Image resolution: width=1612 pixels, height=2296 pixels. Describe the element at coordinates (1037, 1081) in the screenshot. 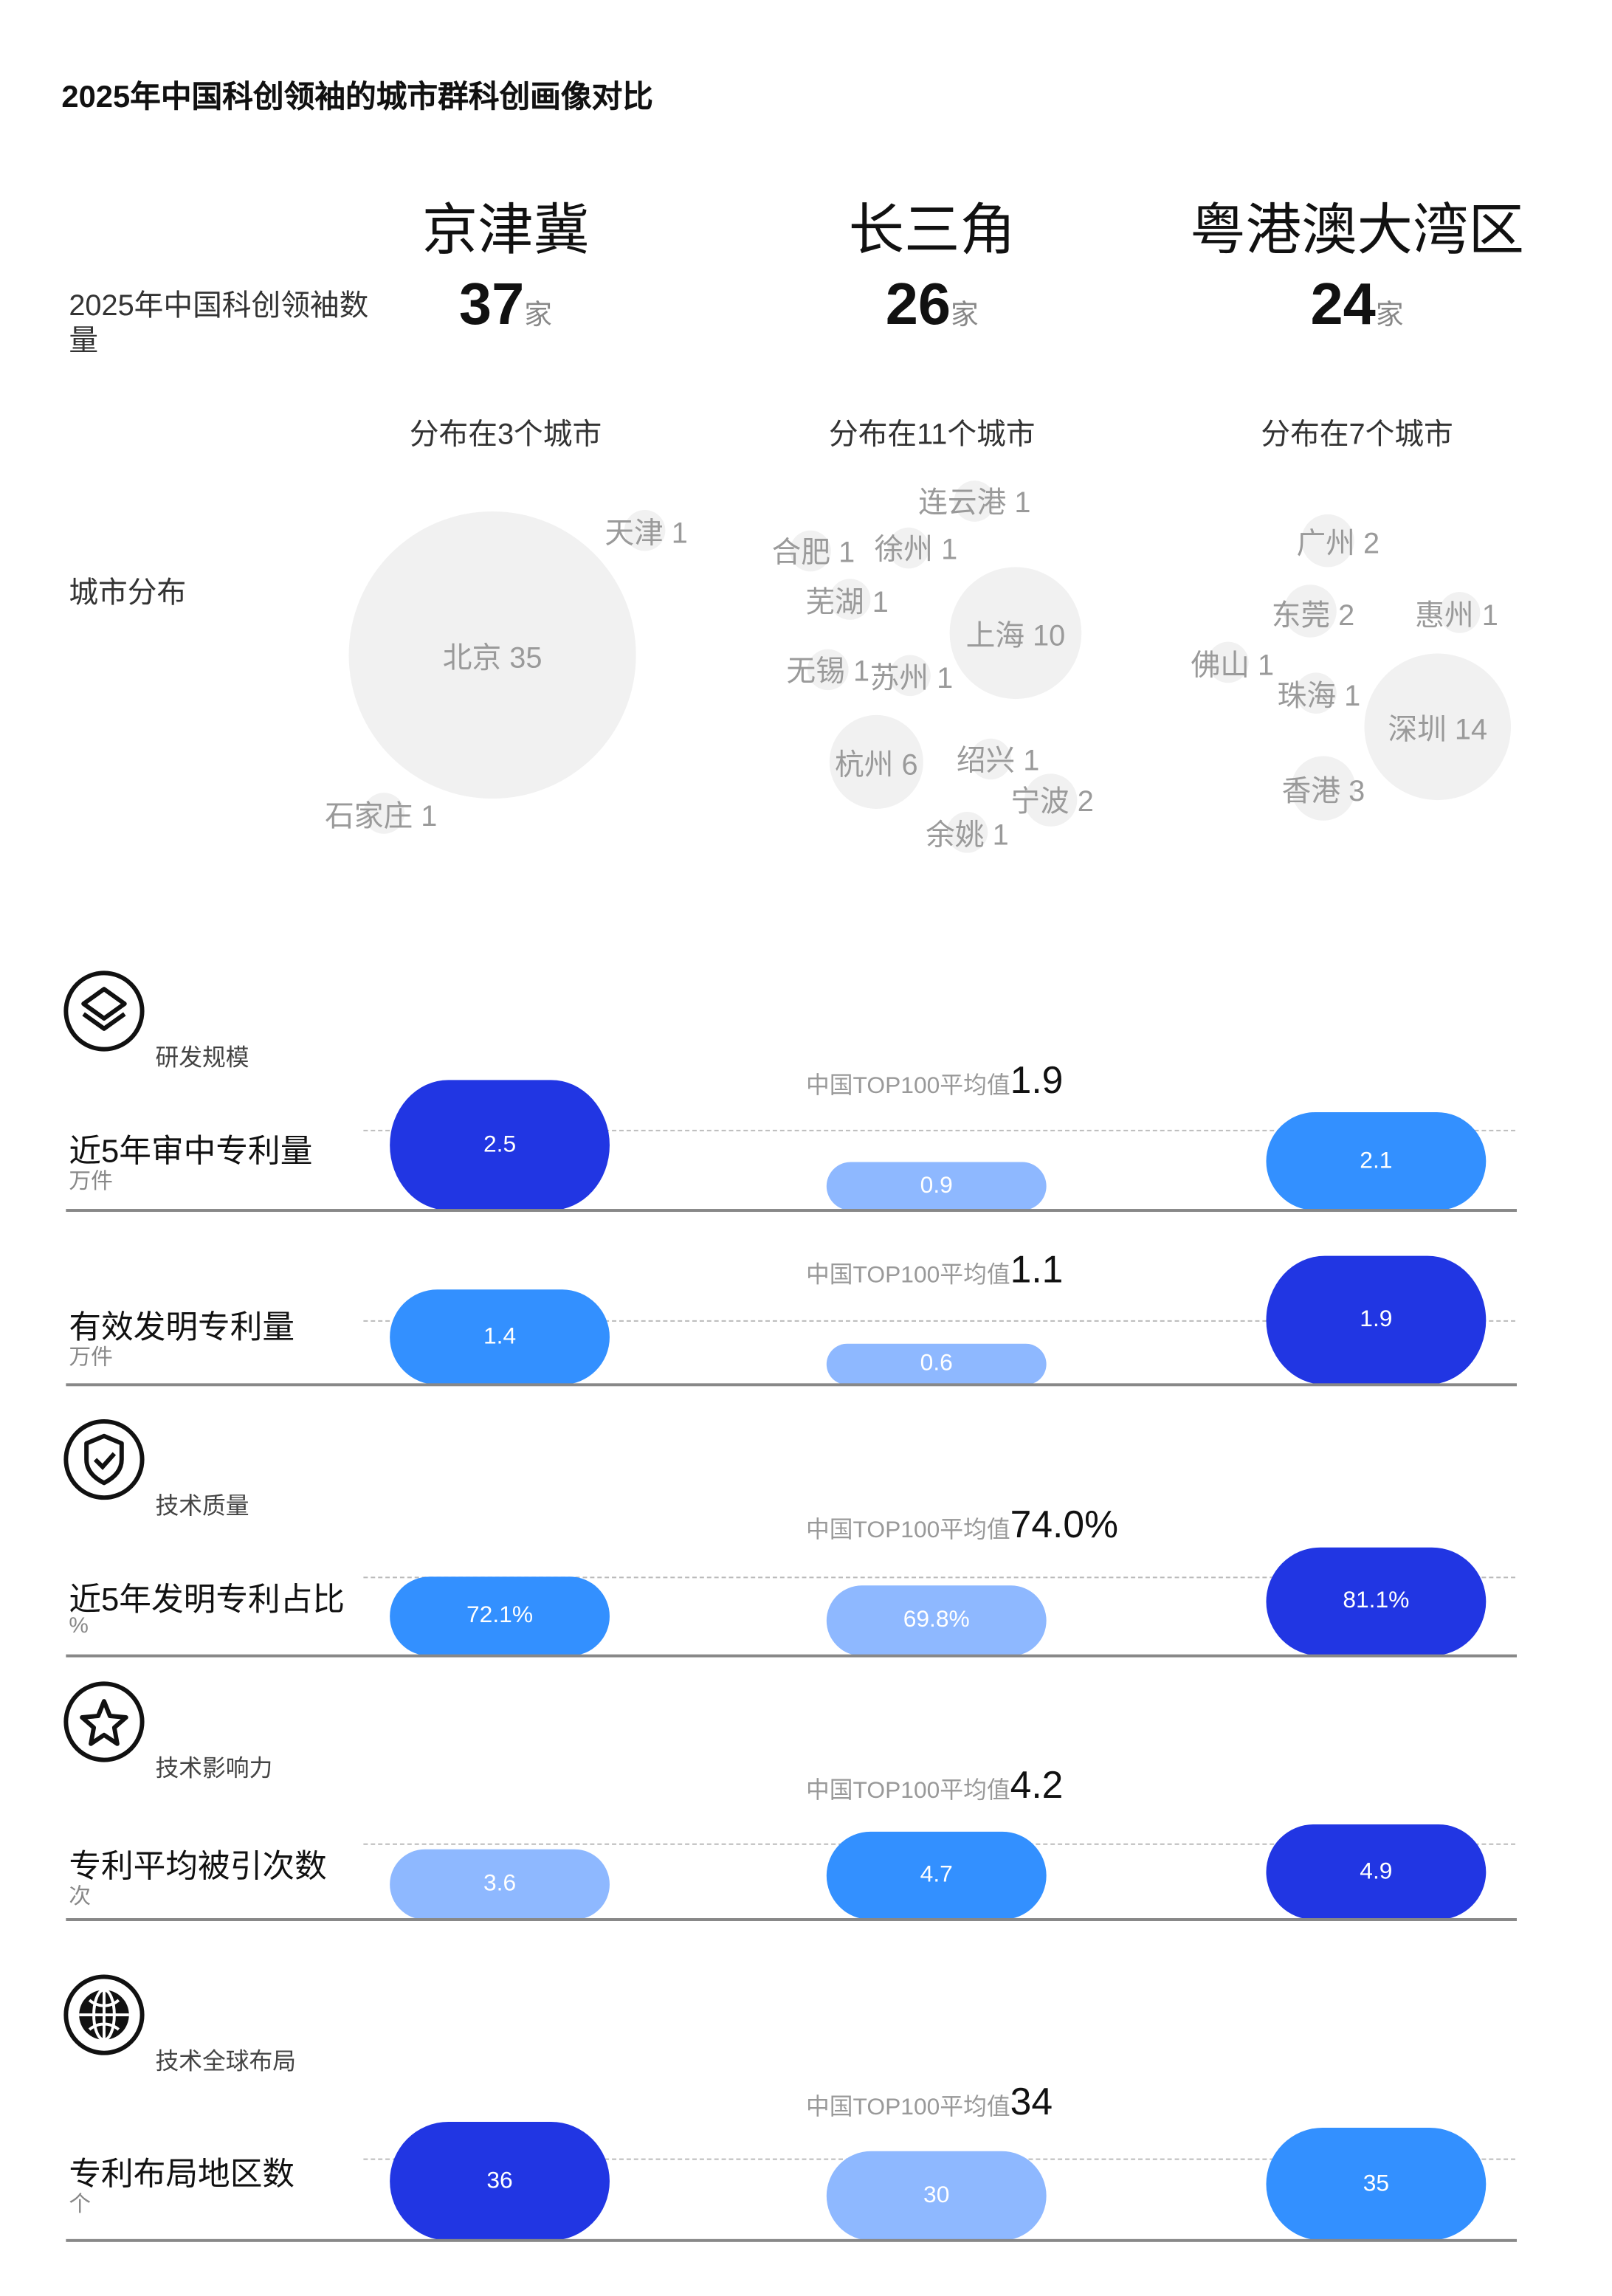

I see `average-value: 1.9` at that location.